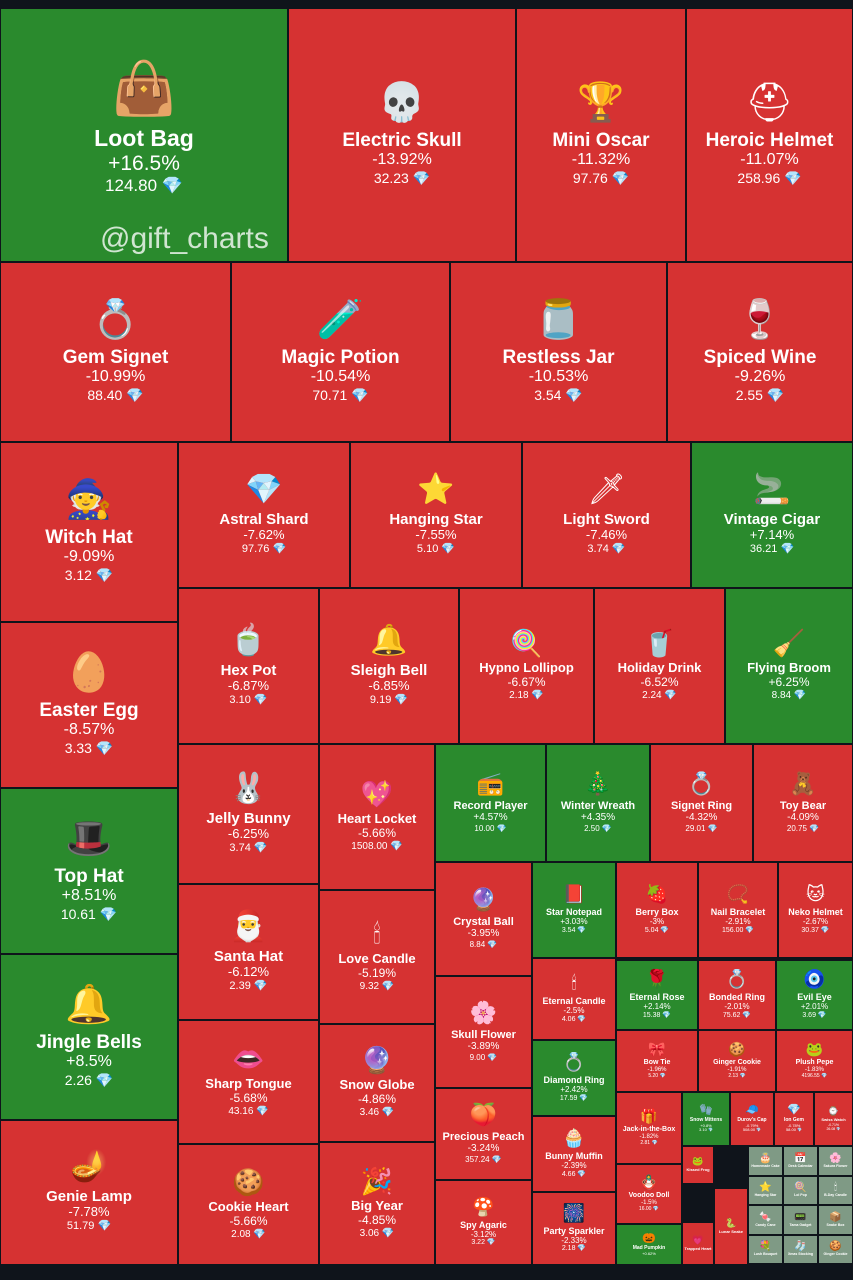 The width and height of the screenshot is (853, 1280). Describe the element at coordinates (483, 1222) in the screenshot. I see `tile-spy-agaric: 🍄 Spy Agaric -3.12% 3.22 💎` at that location.